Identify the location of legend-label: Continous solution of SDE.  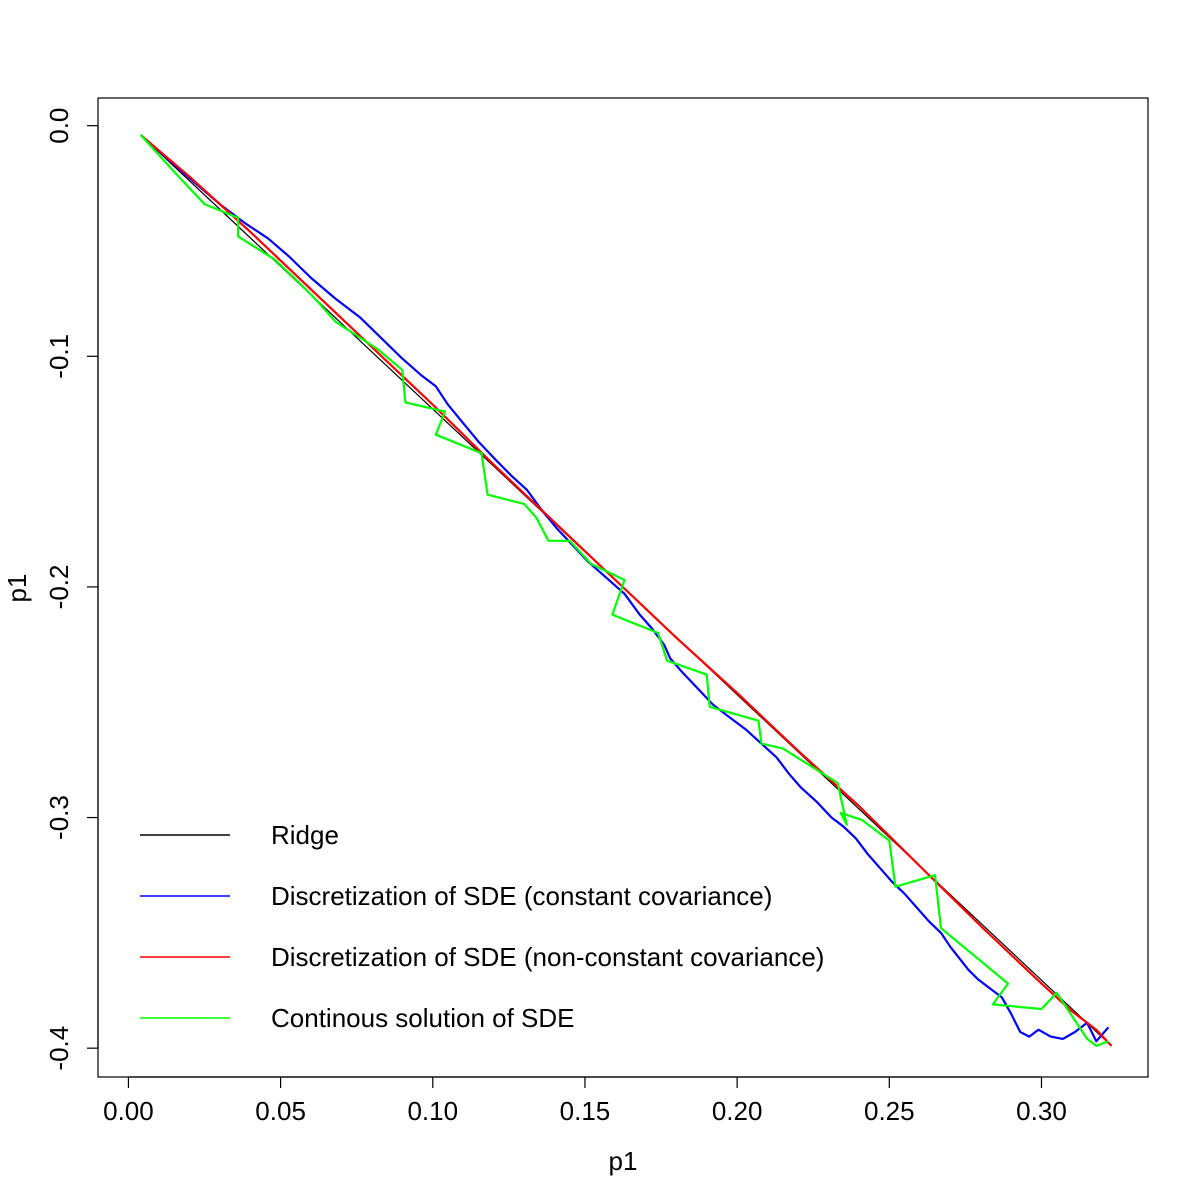
(423, 1018).